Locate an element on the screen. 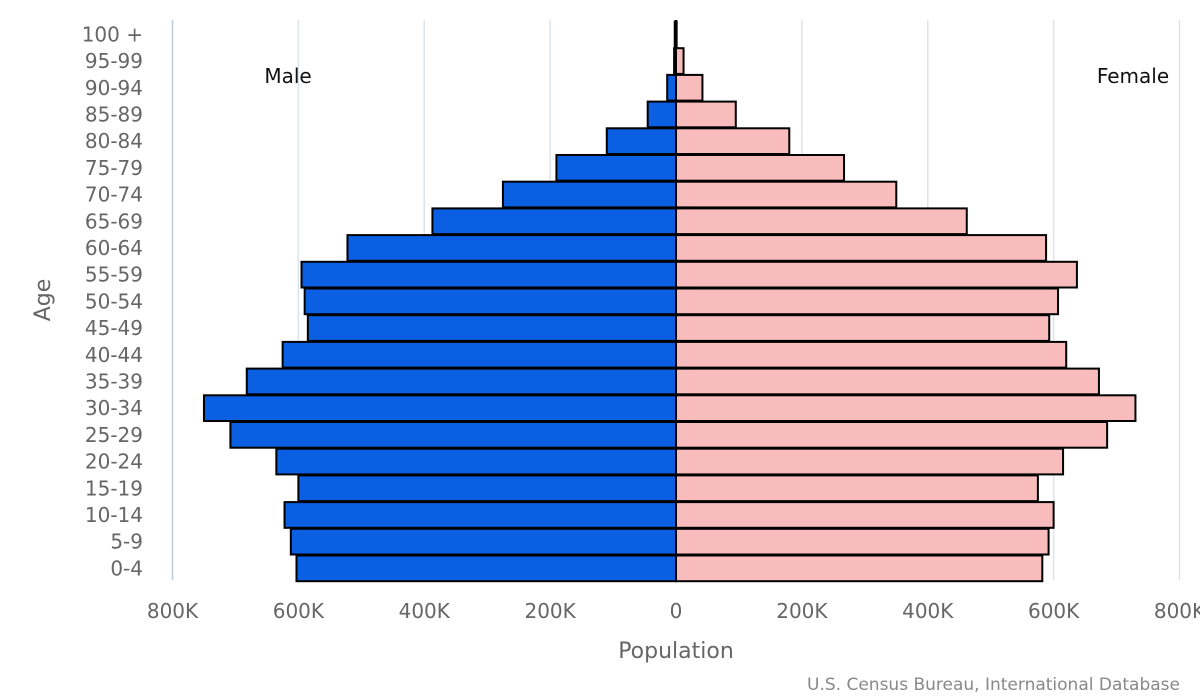 This screenshot has height=700, width=1200. y-tick-label: 60-64 is located at coordinates (114, 248).